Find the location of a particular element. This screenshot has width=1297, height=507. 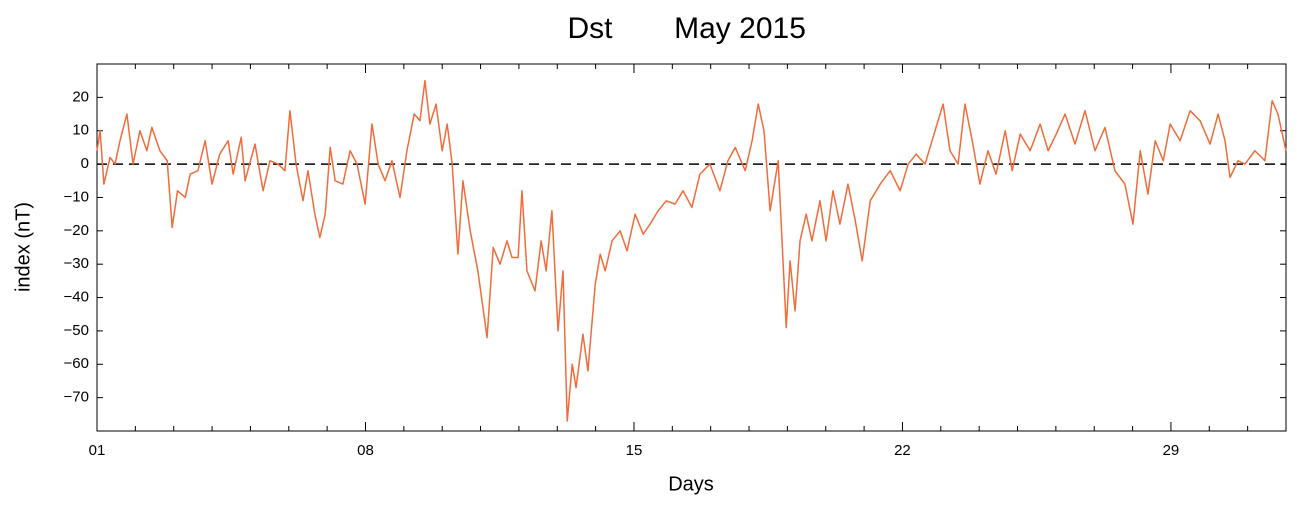

y-tick-label: −40 is located at coordinates (76, 297).